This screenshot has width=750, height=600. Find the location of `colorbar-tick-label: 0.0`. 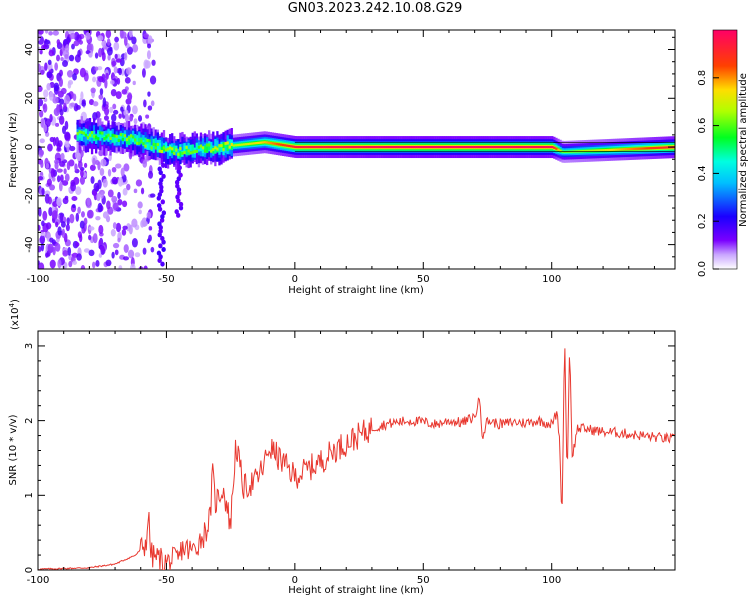

colorbar-tick-label: 0.0 is located at coordinates (702, 269).